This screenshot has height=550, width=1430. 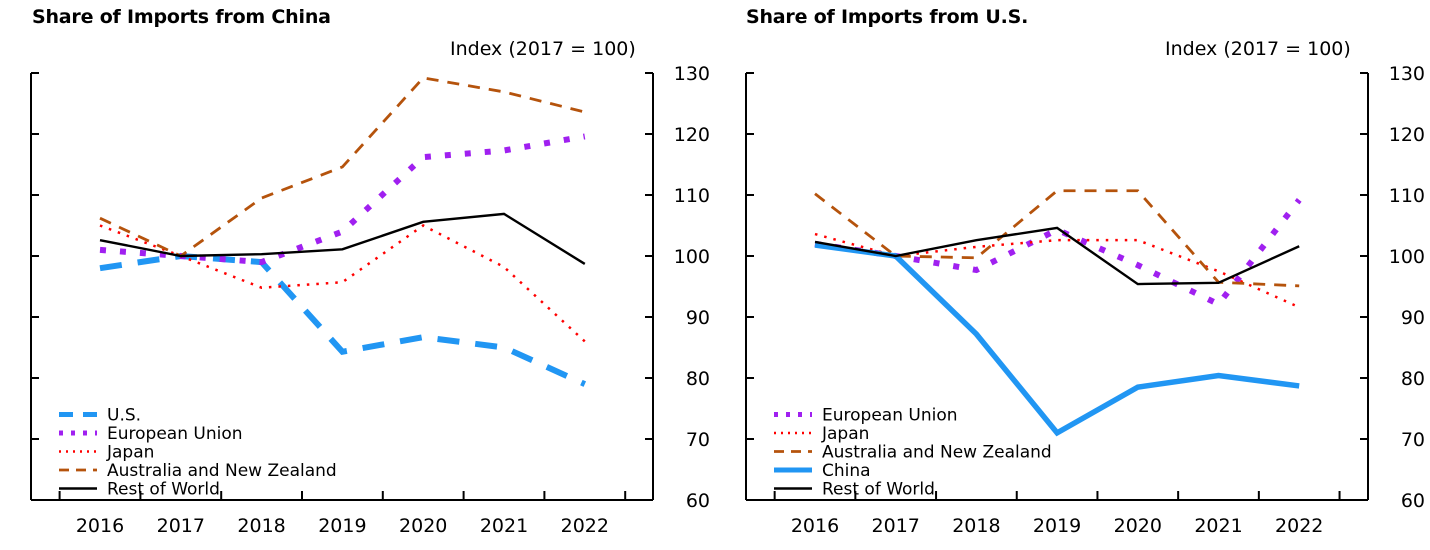 What do you see at coordinates (181, 17) in the screenshot?
I see `chart-title: Share of Imports from China` at bounding box center [181, 17].